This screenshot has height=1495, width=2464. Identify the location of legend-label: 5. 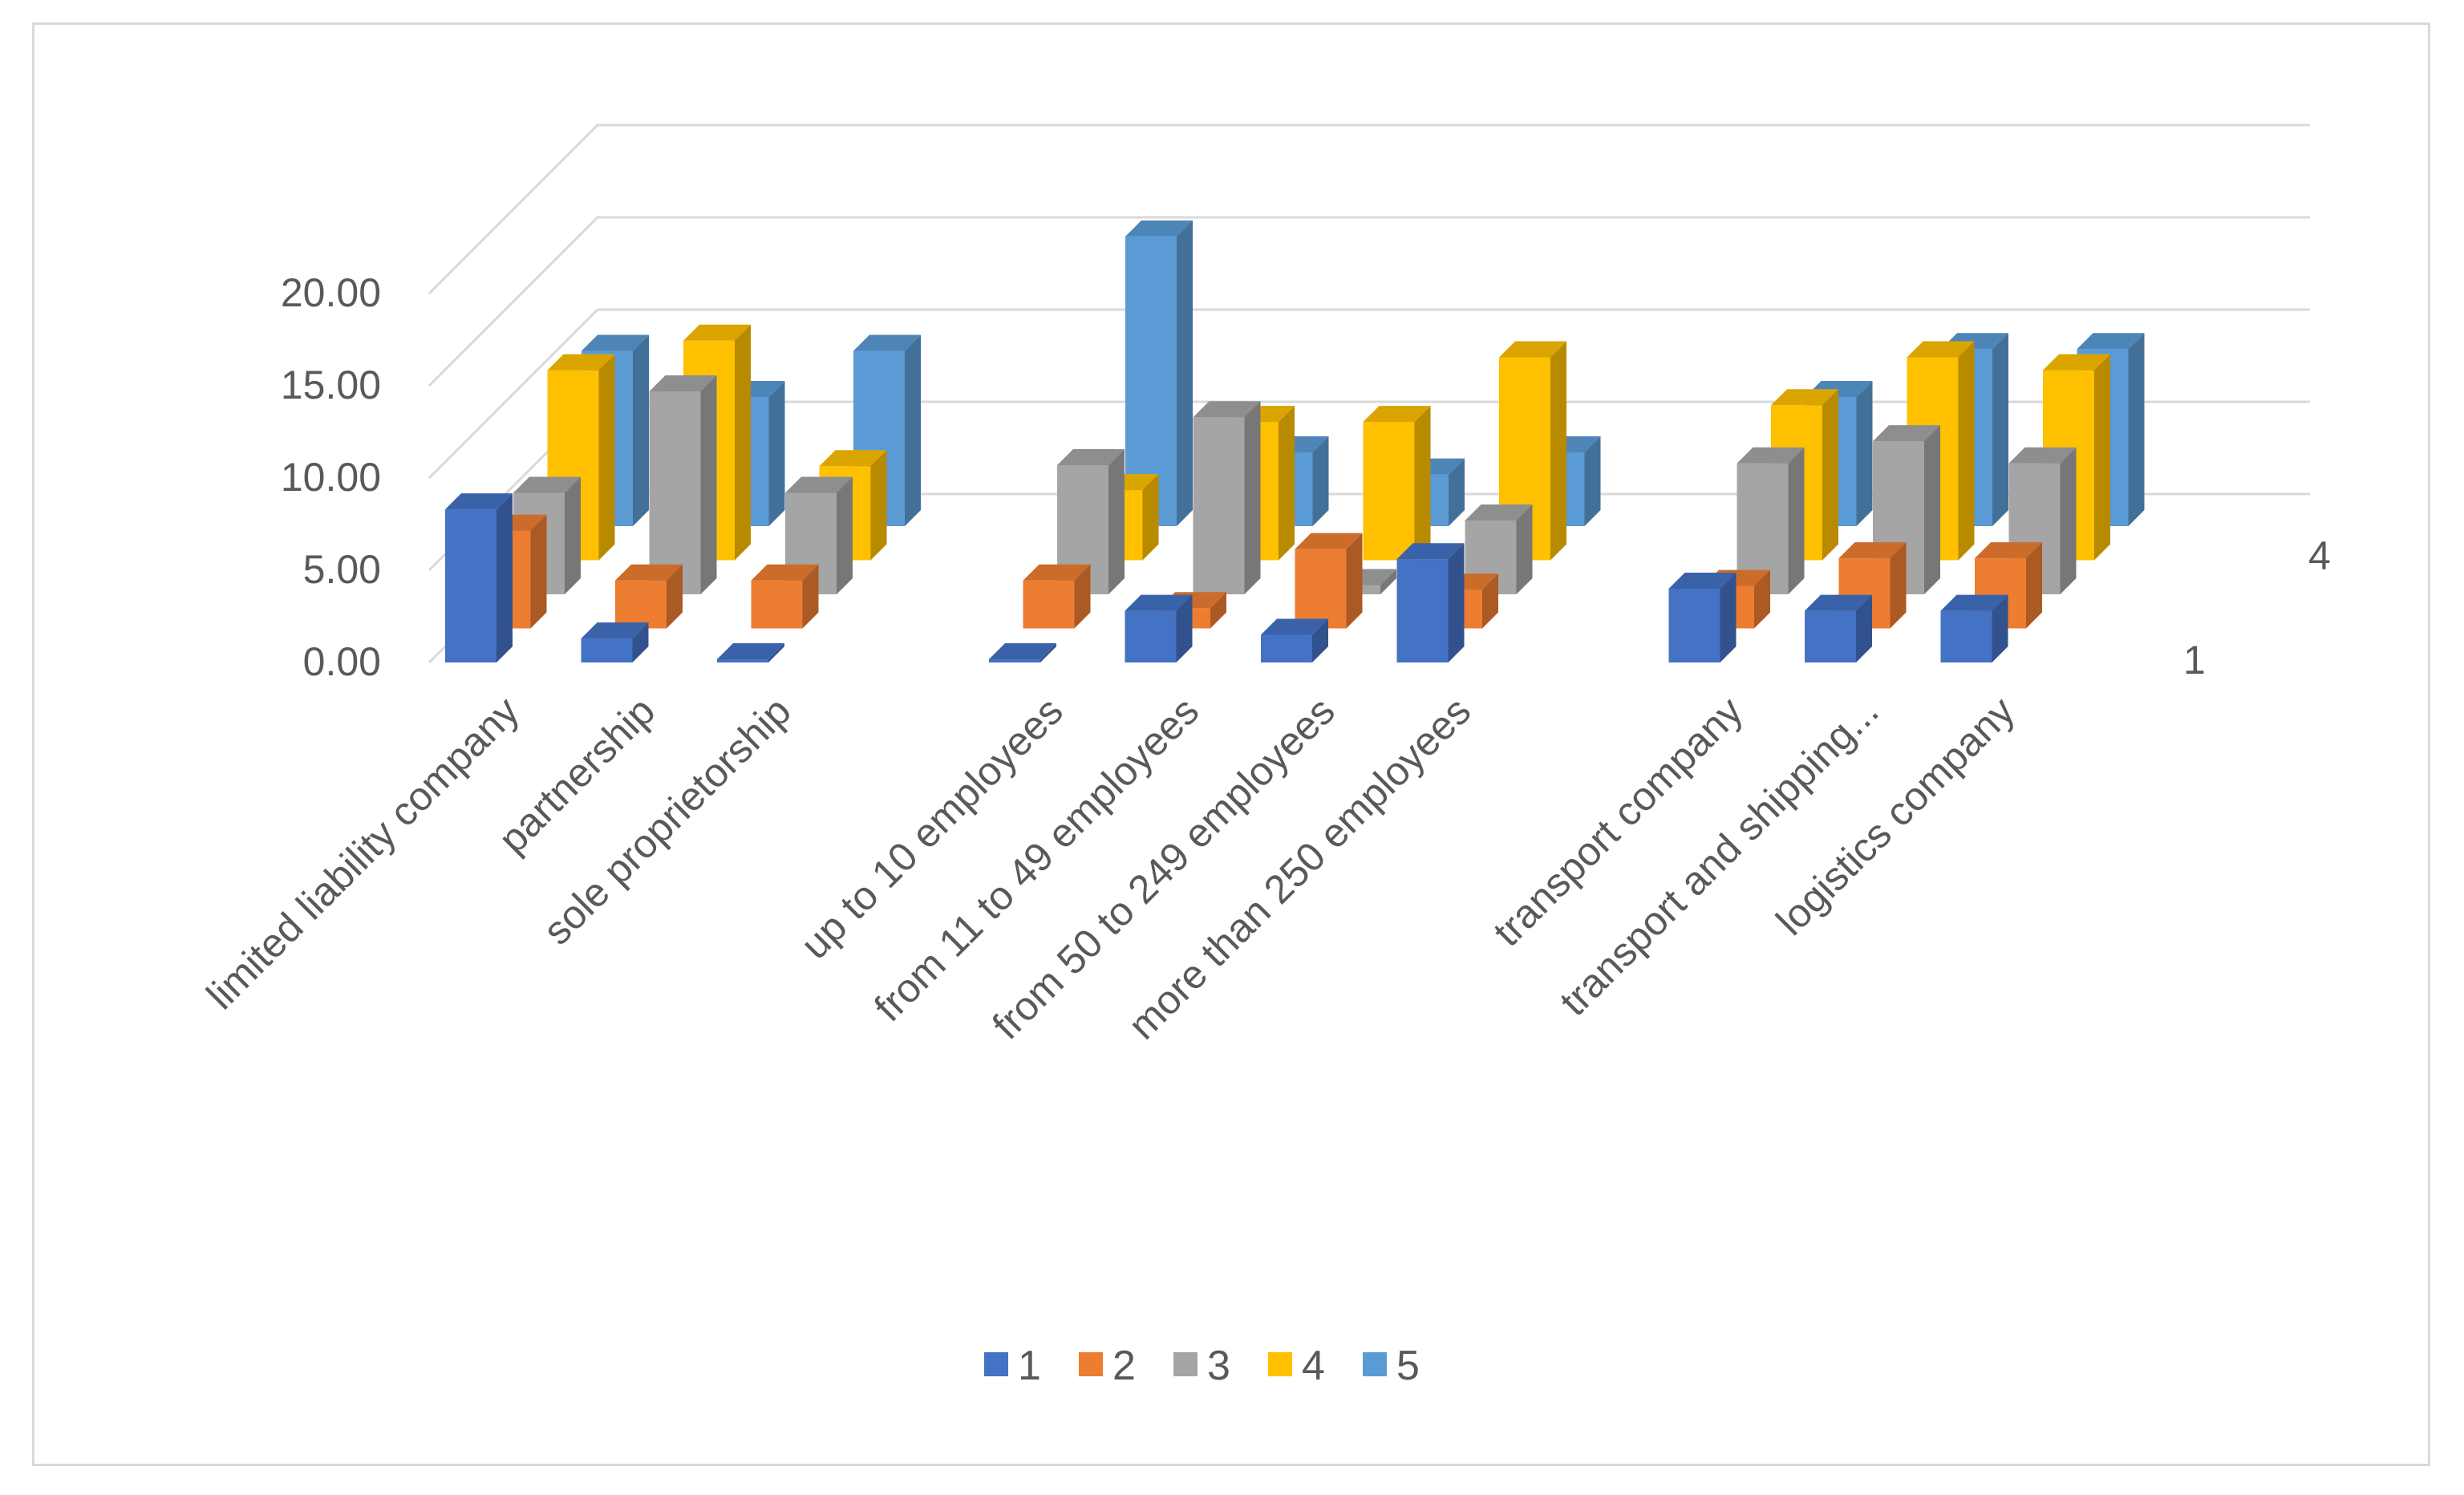
(1408, 1366).